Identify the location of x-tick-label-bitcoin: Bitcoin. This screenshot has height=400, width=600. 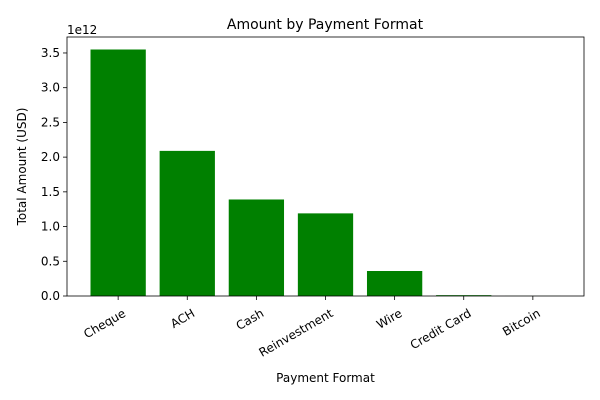
(521, 322).